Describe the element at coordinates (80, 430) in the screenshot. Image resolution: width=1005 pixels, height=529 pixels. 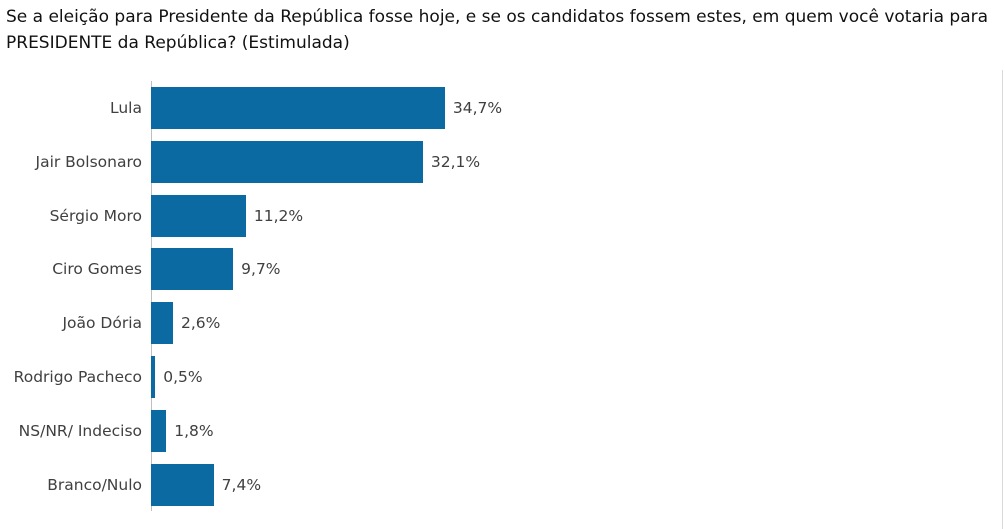
I see `category-label: NS/NR/ Indeciso` at that location.